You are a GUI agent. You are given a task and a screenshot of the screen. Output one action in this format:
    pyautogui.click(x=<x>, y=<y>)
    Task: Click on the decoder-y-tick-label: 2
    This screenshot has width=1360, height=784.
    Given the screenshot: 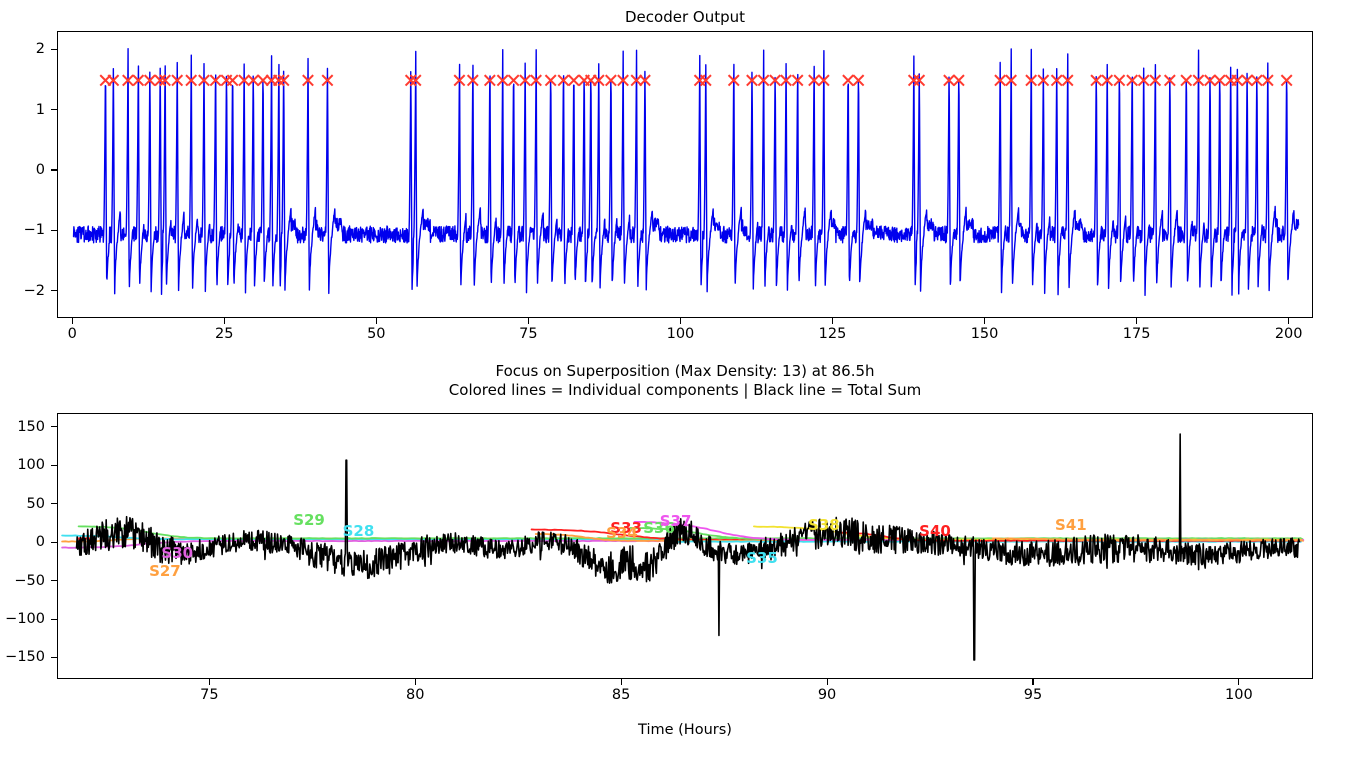 What is the action you would take?
    pyautogui.click(x=40, y=49)
    